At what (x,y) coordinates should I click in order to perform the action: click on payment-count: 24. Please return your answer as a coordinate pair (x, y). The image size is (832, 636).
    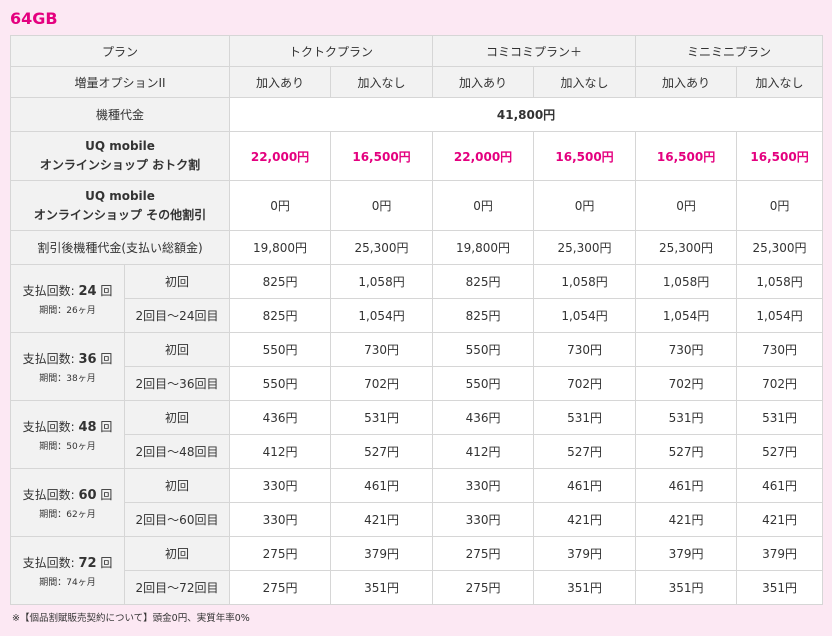
    Looking at the image, I should click on (87, 291).